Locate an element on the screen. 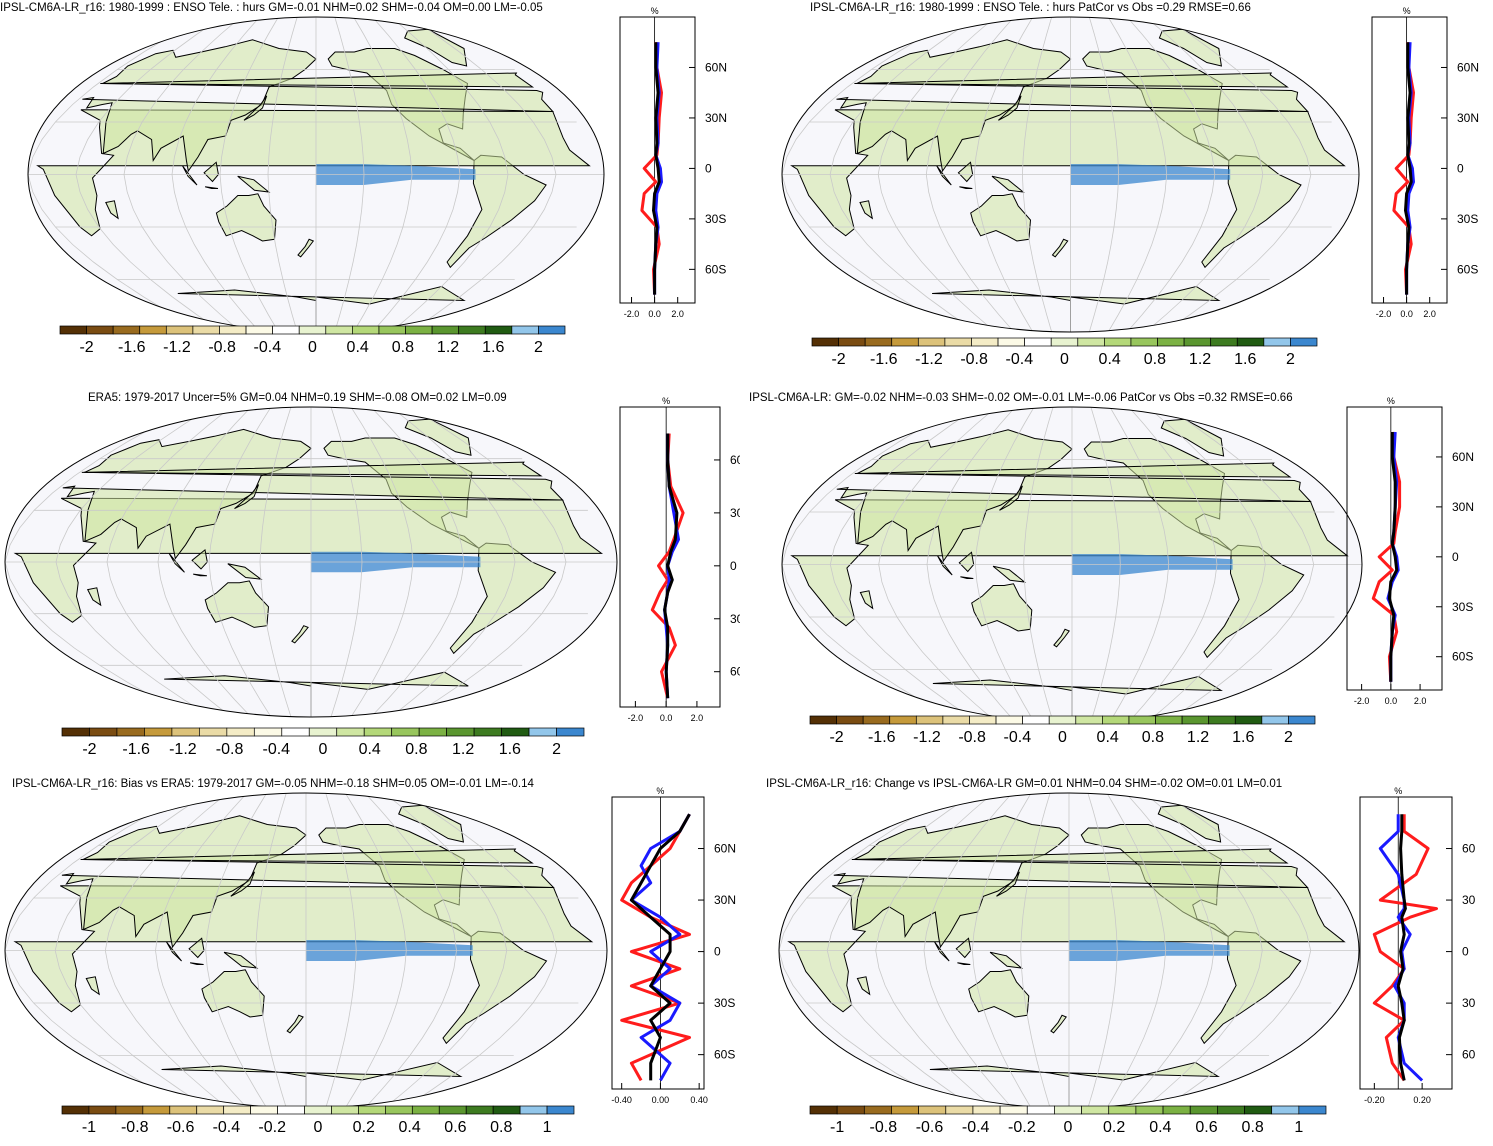 This screenshot has height=1146, width=1493. x-tick-label: 0.40 is located at coordinates (699, 1100).